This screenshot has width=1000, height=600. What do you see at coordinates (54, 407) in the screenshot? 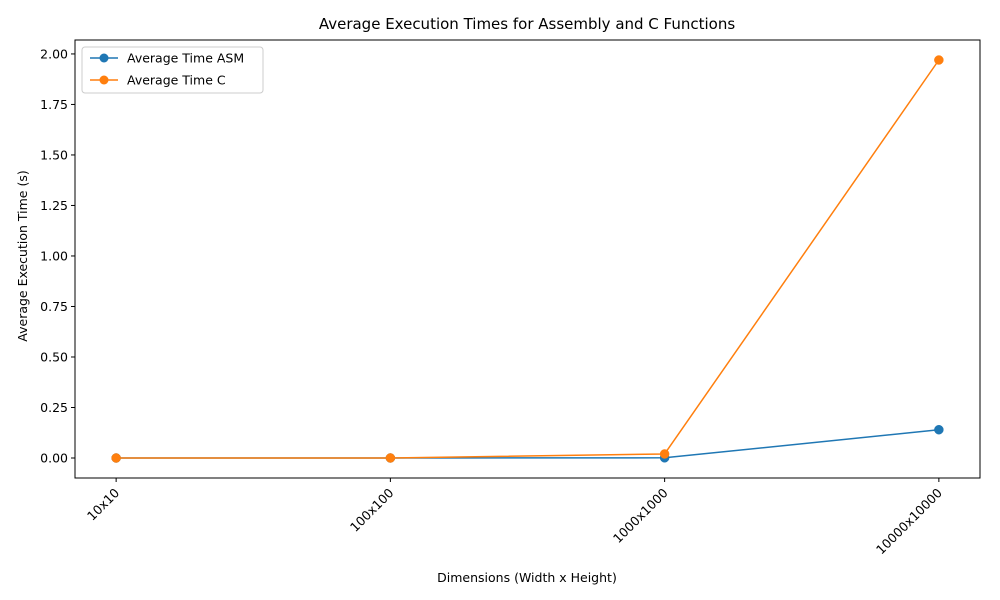
I see `y-tick-label: 0.25` at bounding box center [54, 407].